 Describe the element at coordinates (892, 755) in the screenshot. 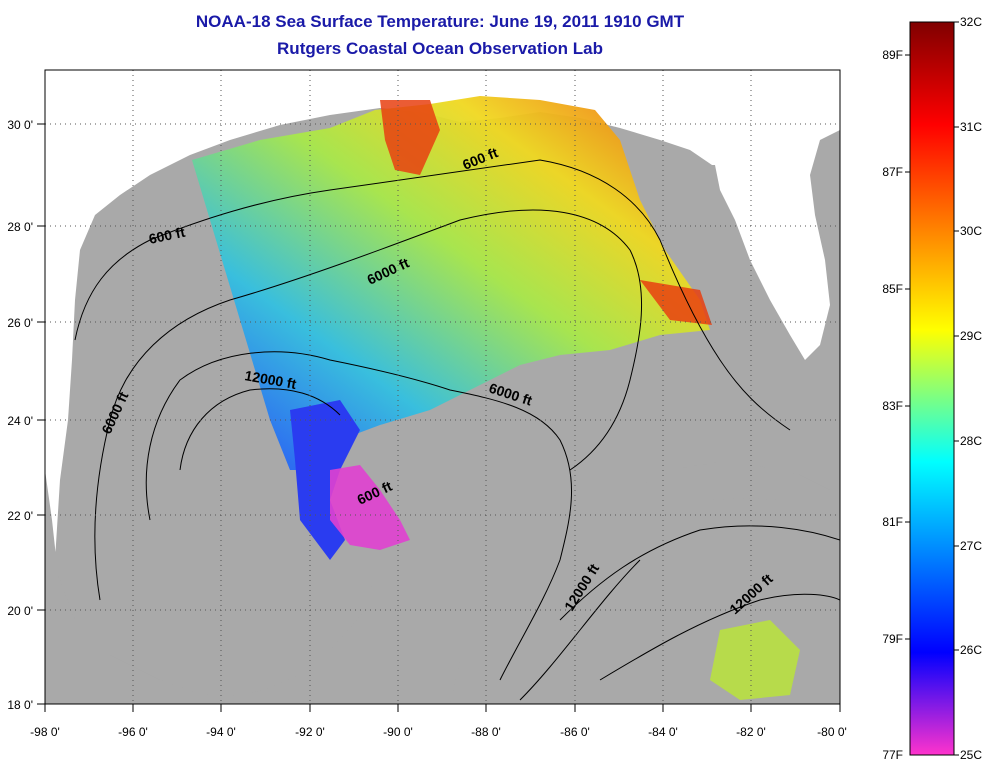

I see `fahrenheit-label: 77F` at that location.